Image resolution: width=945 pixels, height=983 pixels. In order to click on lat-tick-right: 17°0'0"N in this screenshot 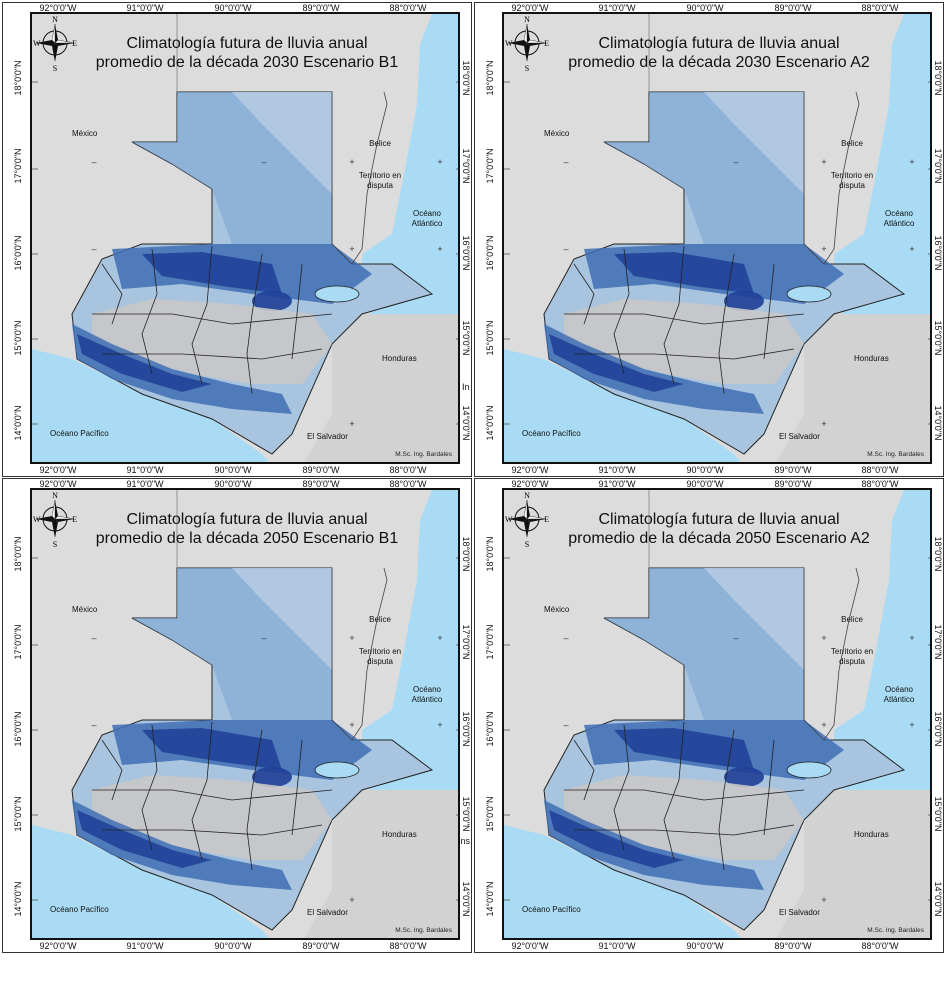, I will do `click(466, 642)`.